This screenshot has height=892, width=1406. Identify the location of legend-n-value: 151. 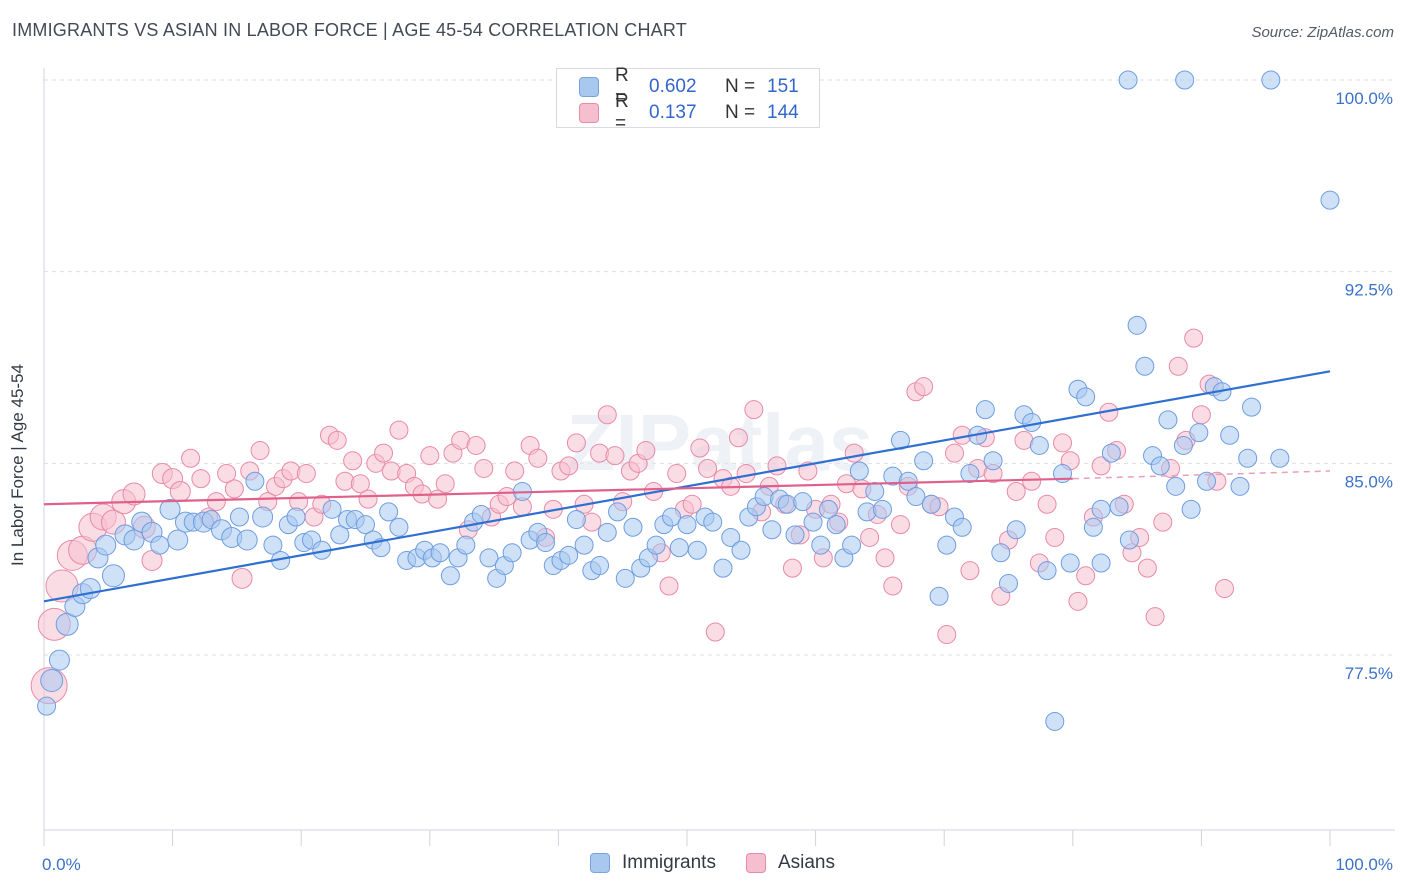
(783, 86).